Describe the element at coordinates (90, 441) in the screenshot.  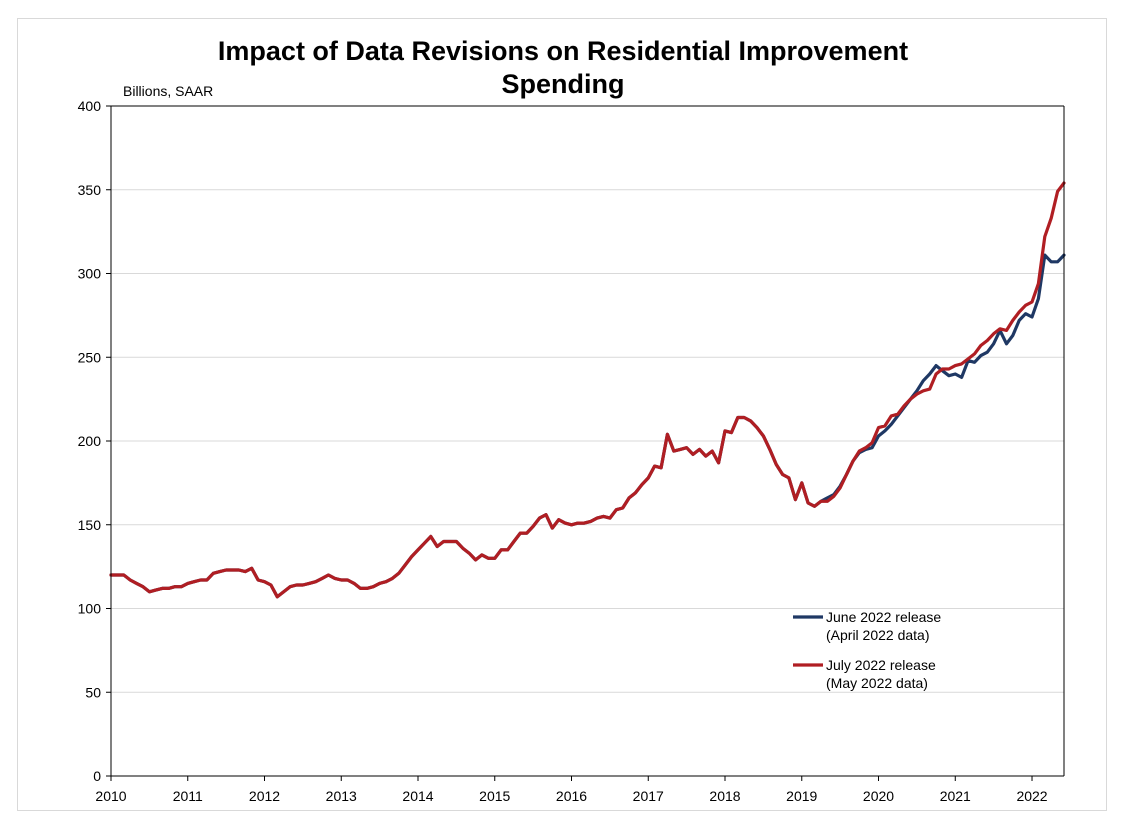
I see `y-tick-label: 200` at that location.